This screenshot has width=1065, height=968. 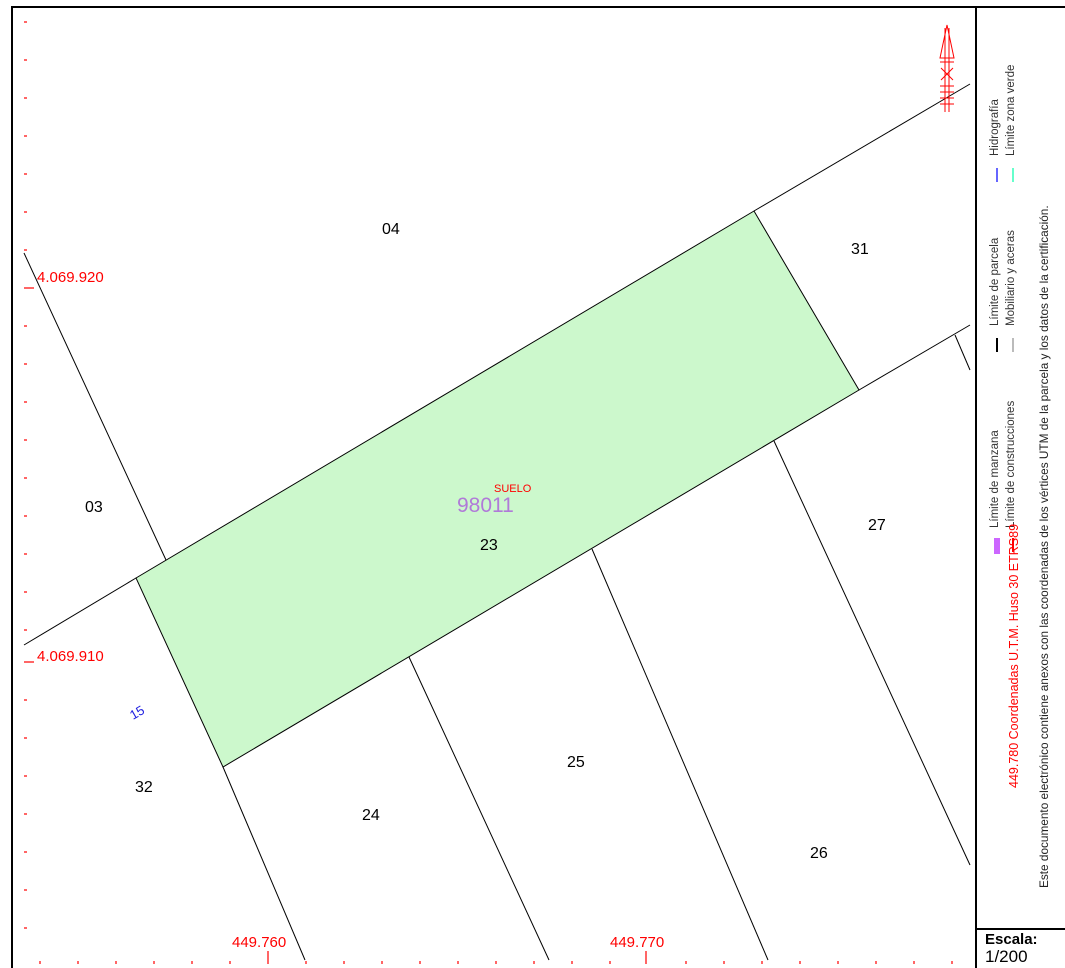 What do you see at coordinates (1011, 278) in the screenshot?
I see `legend-label-mobiliario: Mobiliario y aceras` at bounding box center [1011, 278].